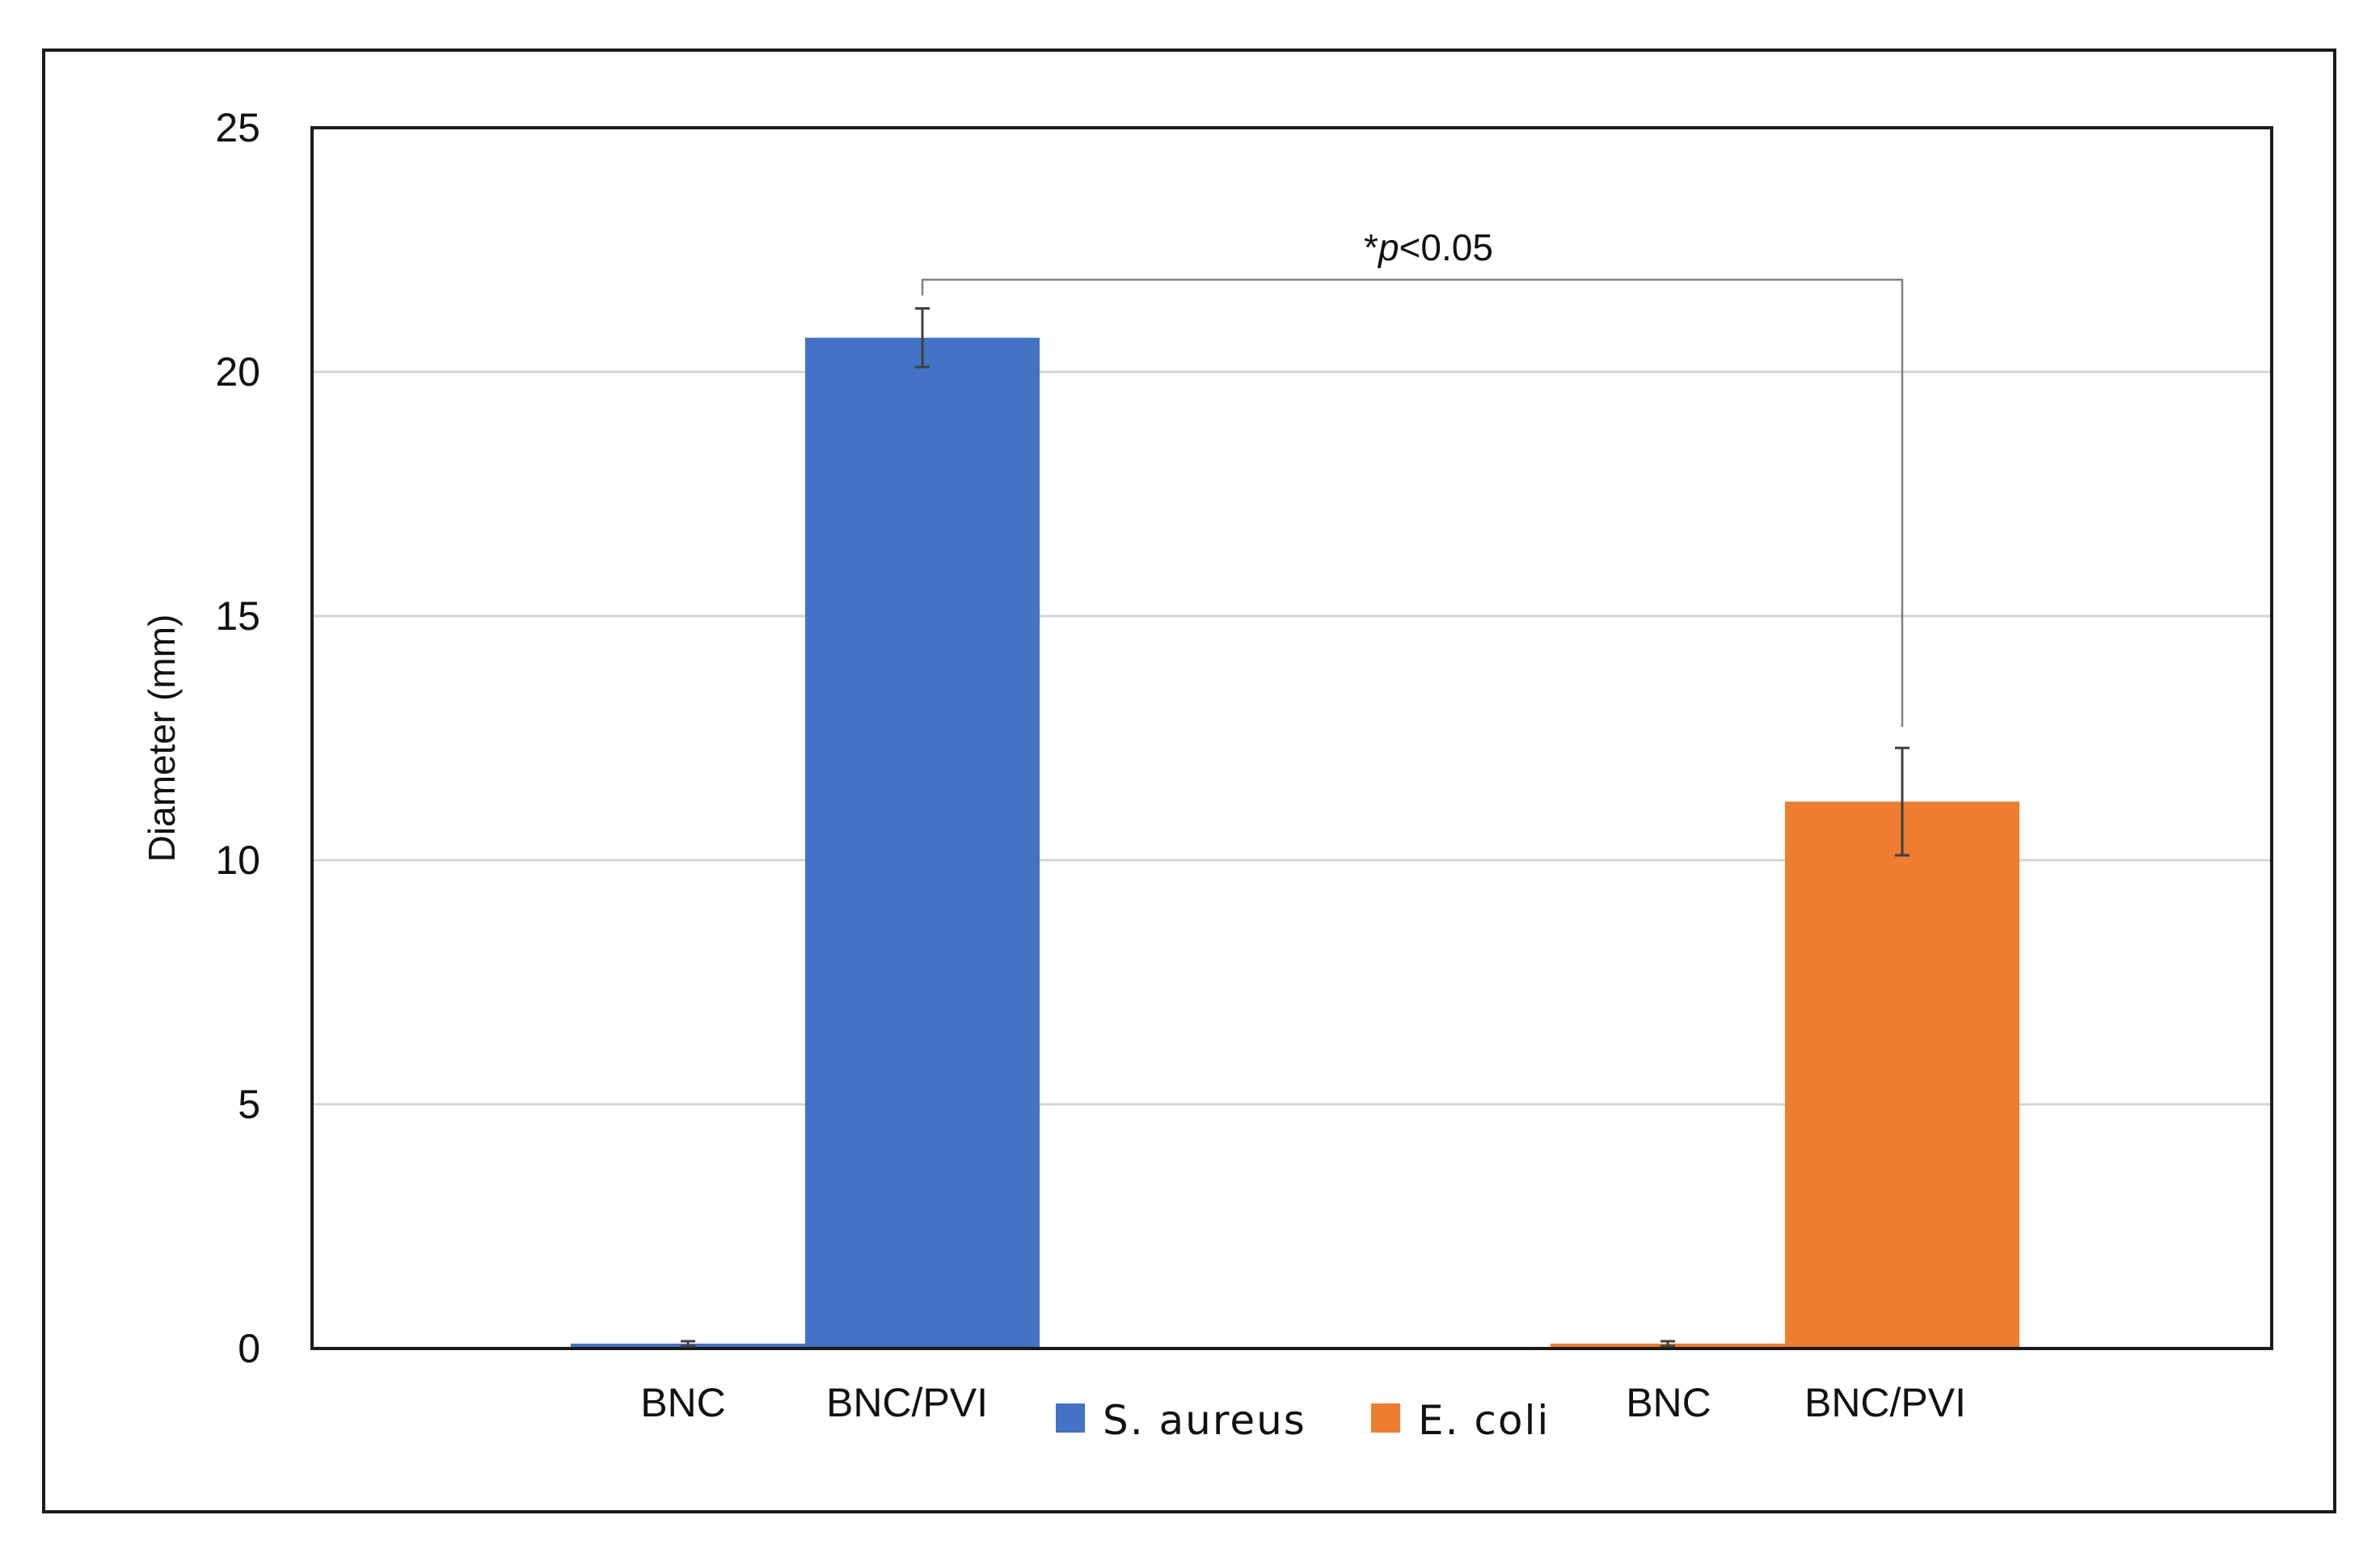 The image size is (2380, 1549). Describe the element at coordinates (1388, 247) in the screenshot. I see `significance-p: p` at that location.